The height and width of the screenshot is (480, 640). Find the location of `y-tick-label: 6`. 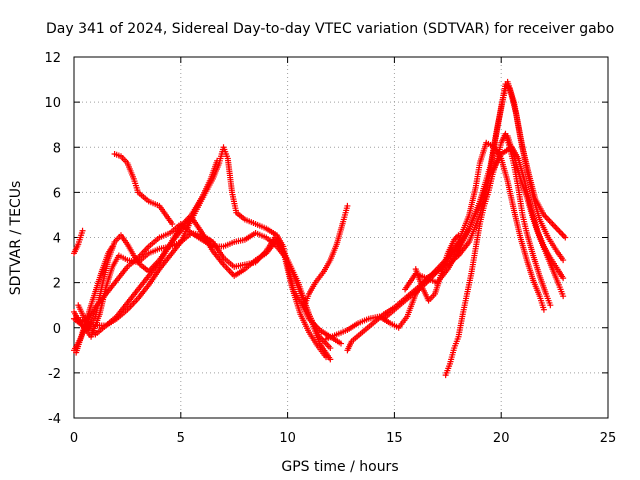

y-tick-label: 6 is located at coordinates (57, 193).